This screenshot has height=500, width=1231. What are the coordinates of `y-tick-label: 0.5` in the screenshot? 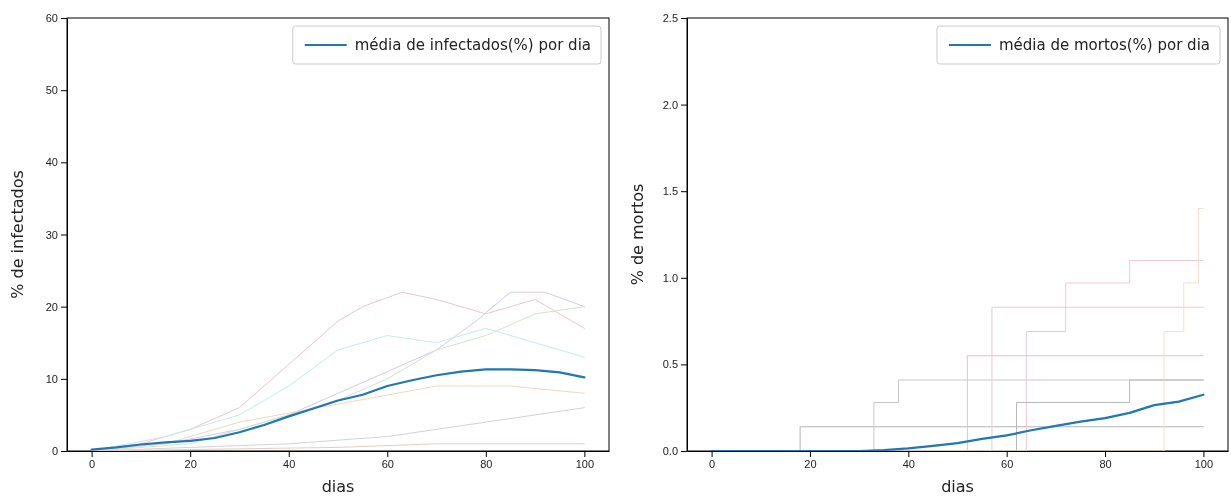 It's located at (670, 364).